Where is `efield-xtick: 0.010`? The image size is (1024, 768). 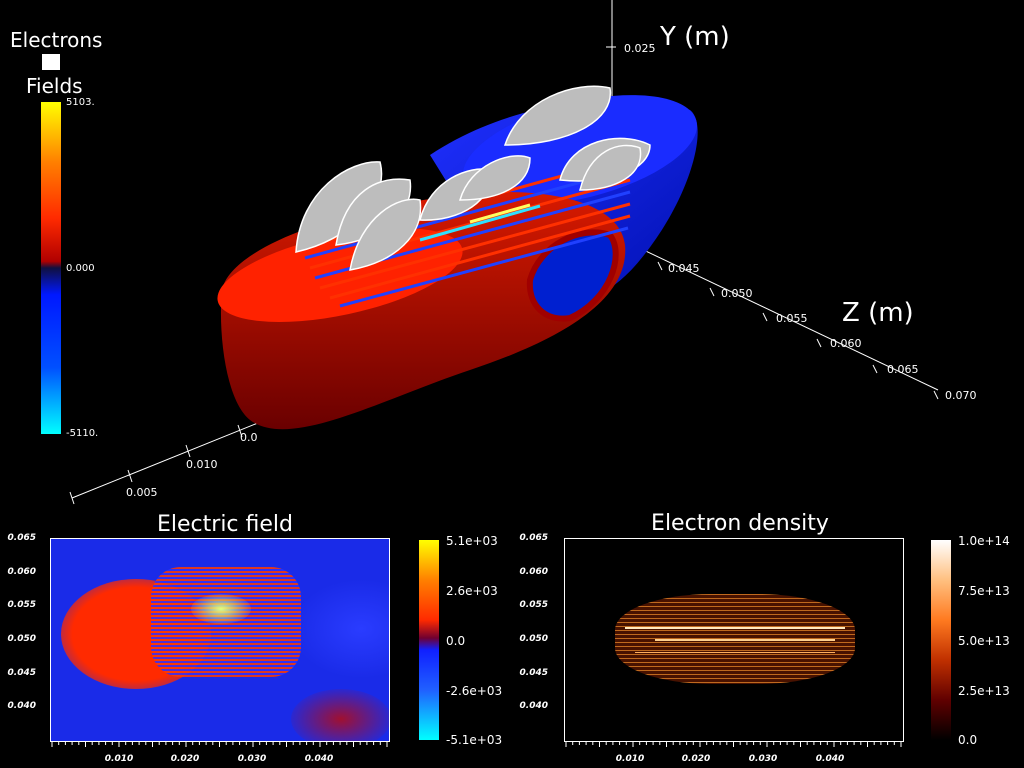 efield-xtick: 0.010 is located at coordinates (119, 759).